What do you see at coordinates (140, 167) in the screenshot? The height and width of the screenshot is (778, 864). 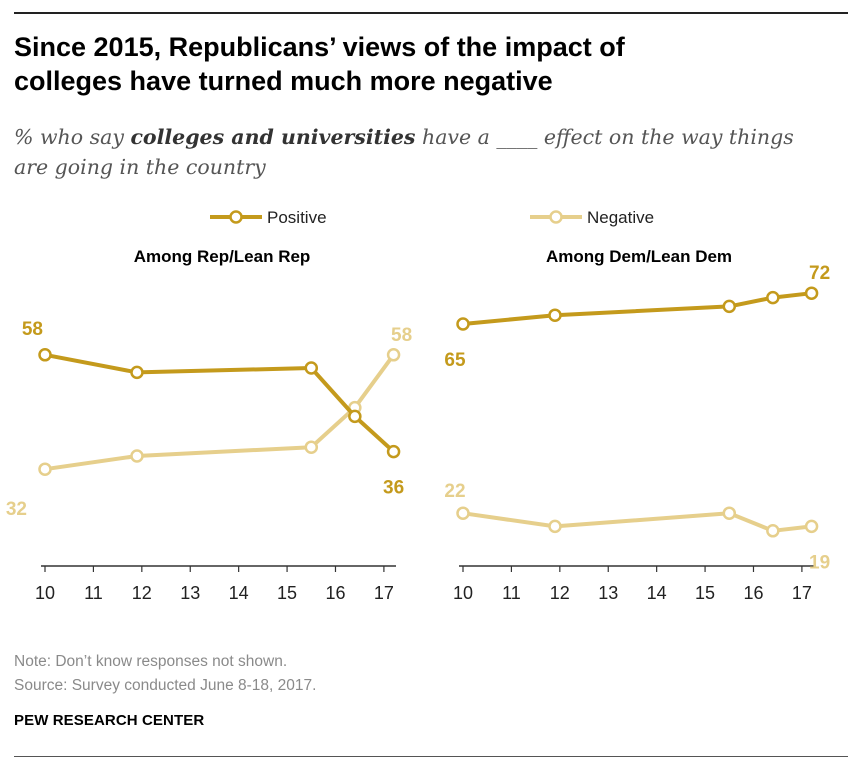 I see `subtitle-line-2: are going in the country` at bounding box center [140, 167].